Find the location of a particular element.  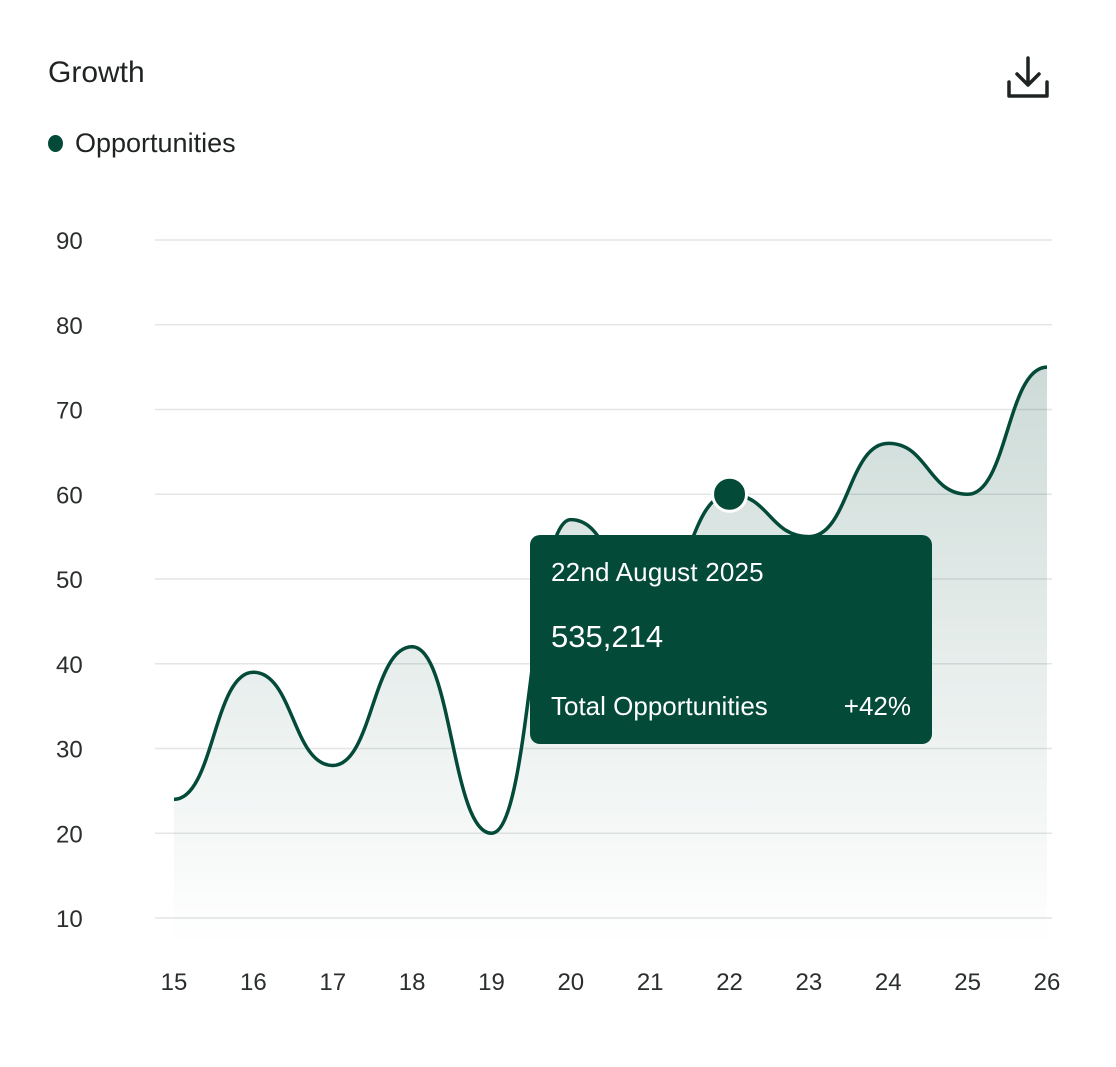

x-tick-label: 20 is located at coordinates (570, 982).